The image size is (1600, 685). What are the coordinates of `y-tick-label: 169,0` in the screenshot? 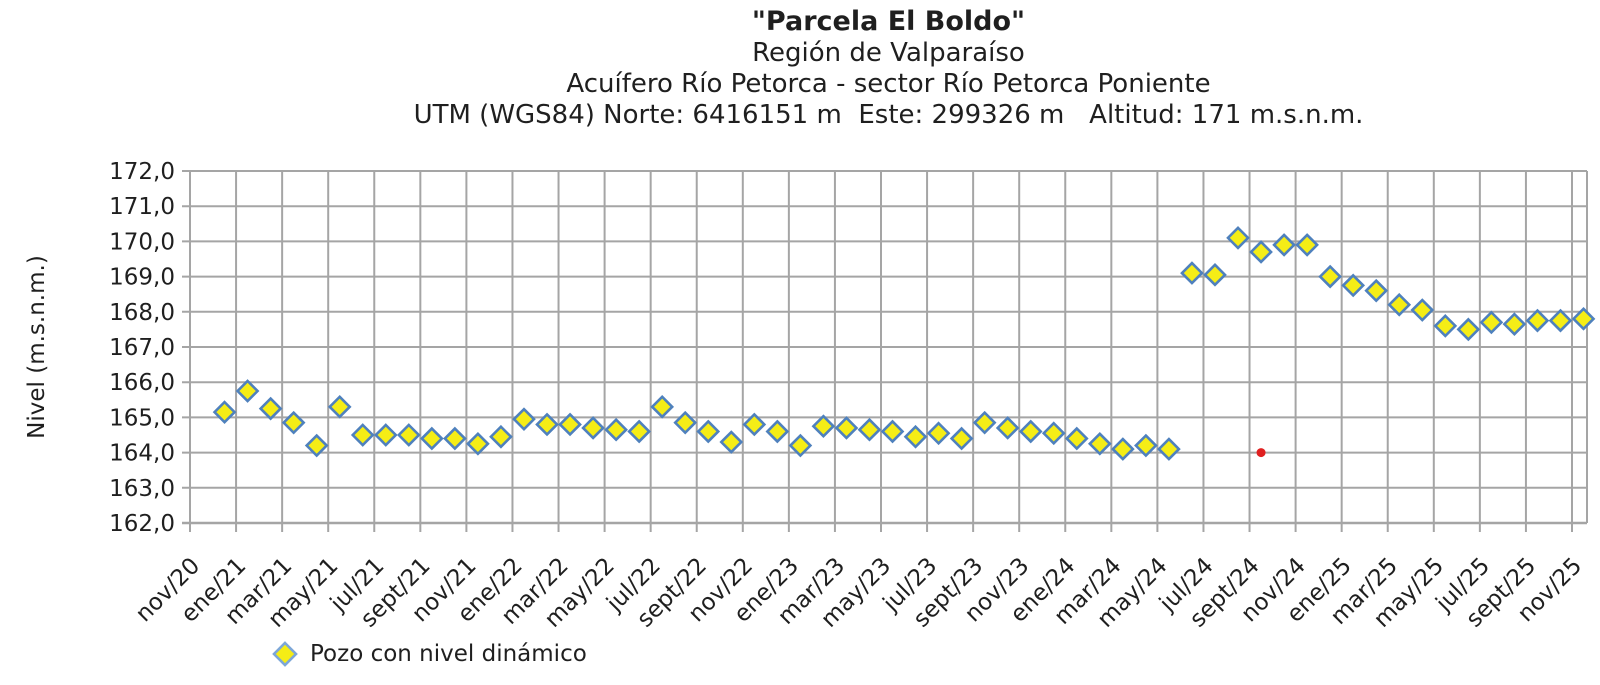 It's located at (142, 278).